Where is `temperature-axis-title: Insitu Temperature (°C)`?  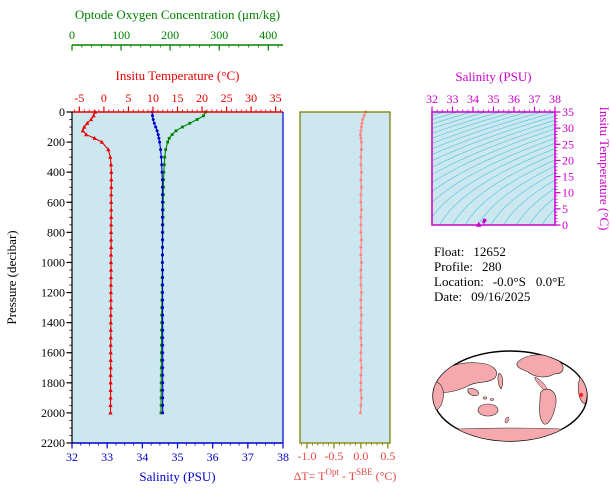 temperature-axis-title: Insitu Temperature (°C) is located at coordinates (178, 75).